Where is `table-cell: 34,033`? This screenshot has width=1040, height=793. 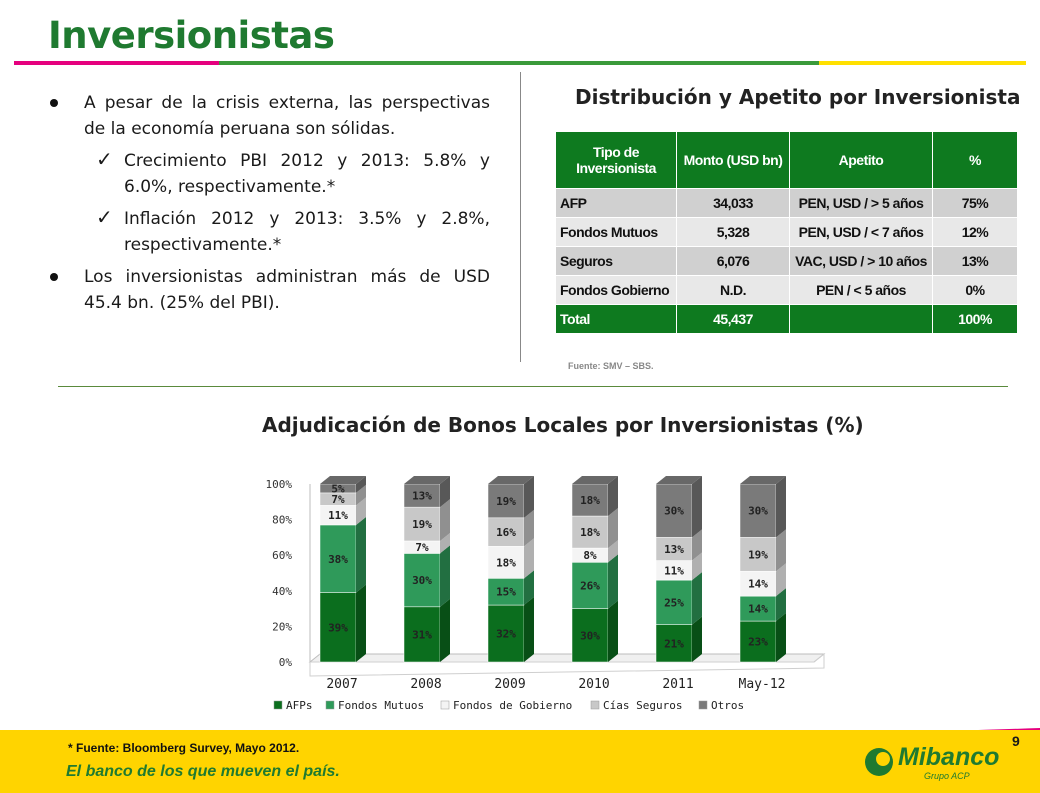 table-cell: 34,033 is located at coordinates (733, 203).